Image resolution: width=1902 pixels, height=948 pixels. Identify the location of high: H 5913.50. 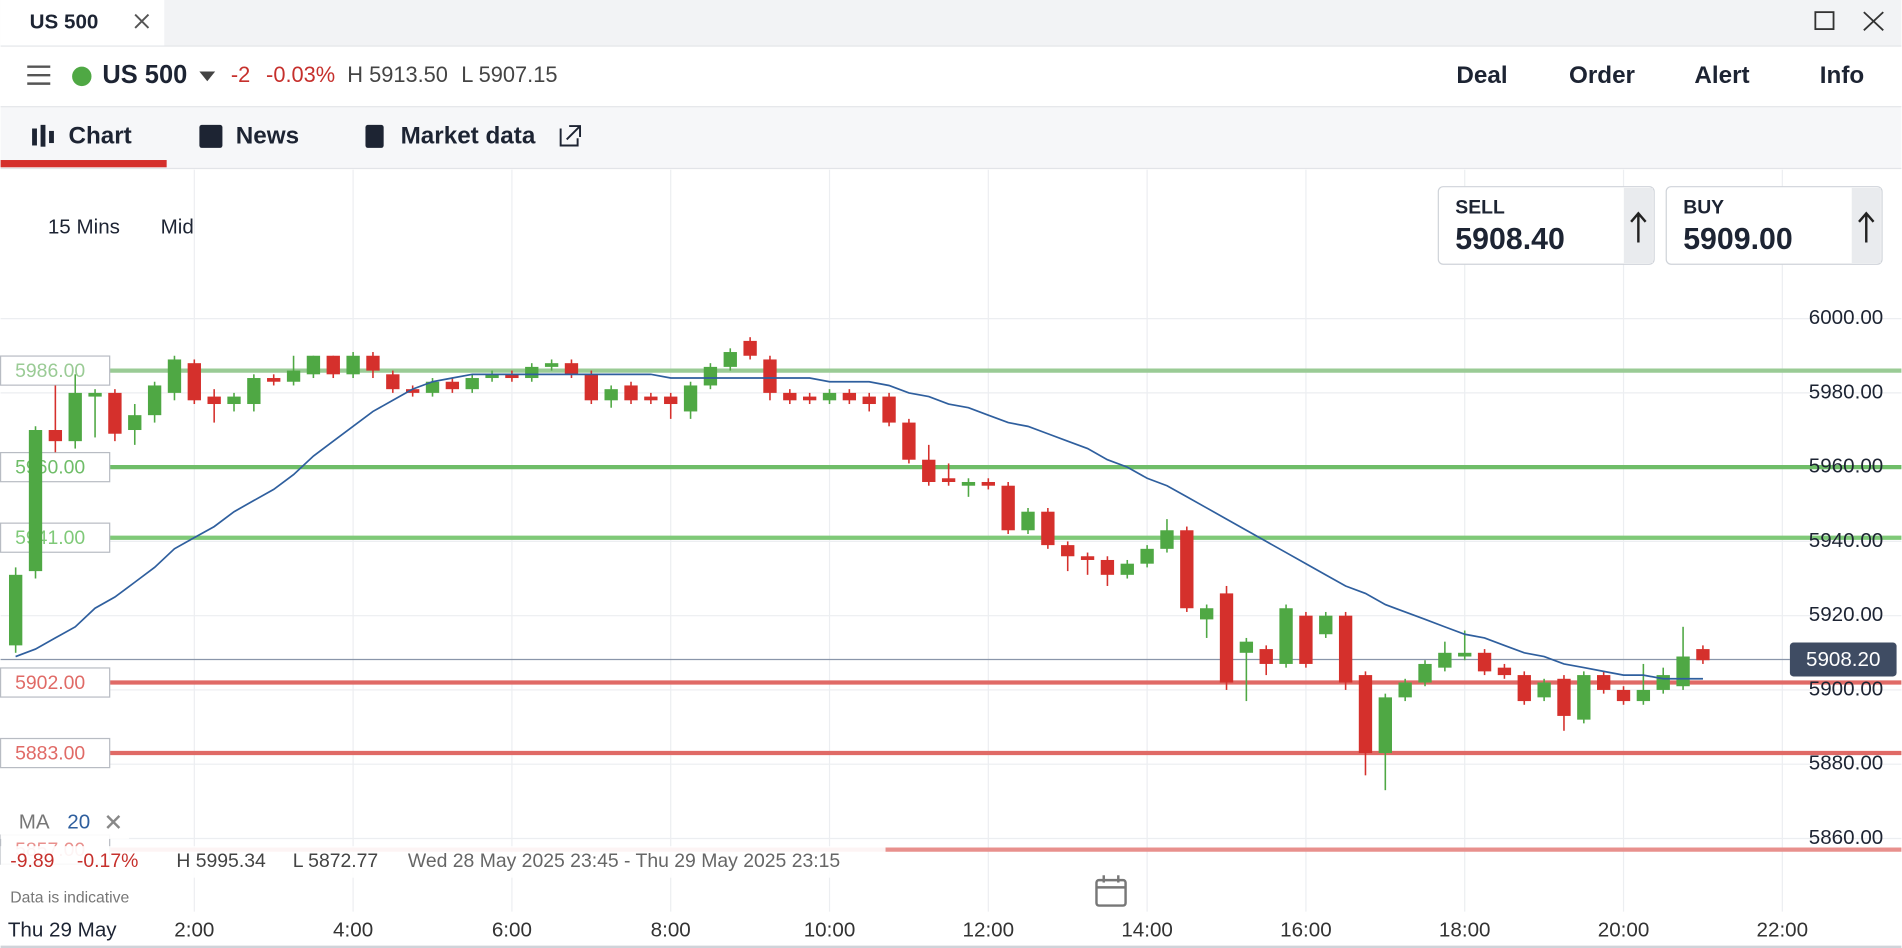
(397, 74).